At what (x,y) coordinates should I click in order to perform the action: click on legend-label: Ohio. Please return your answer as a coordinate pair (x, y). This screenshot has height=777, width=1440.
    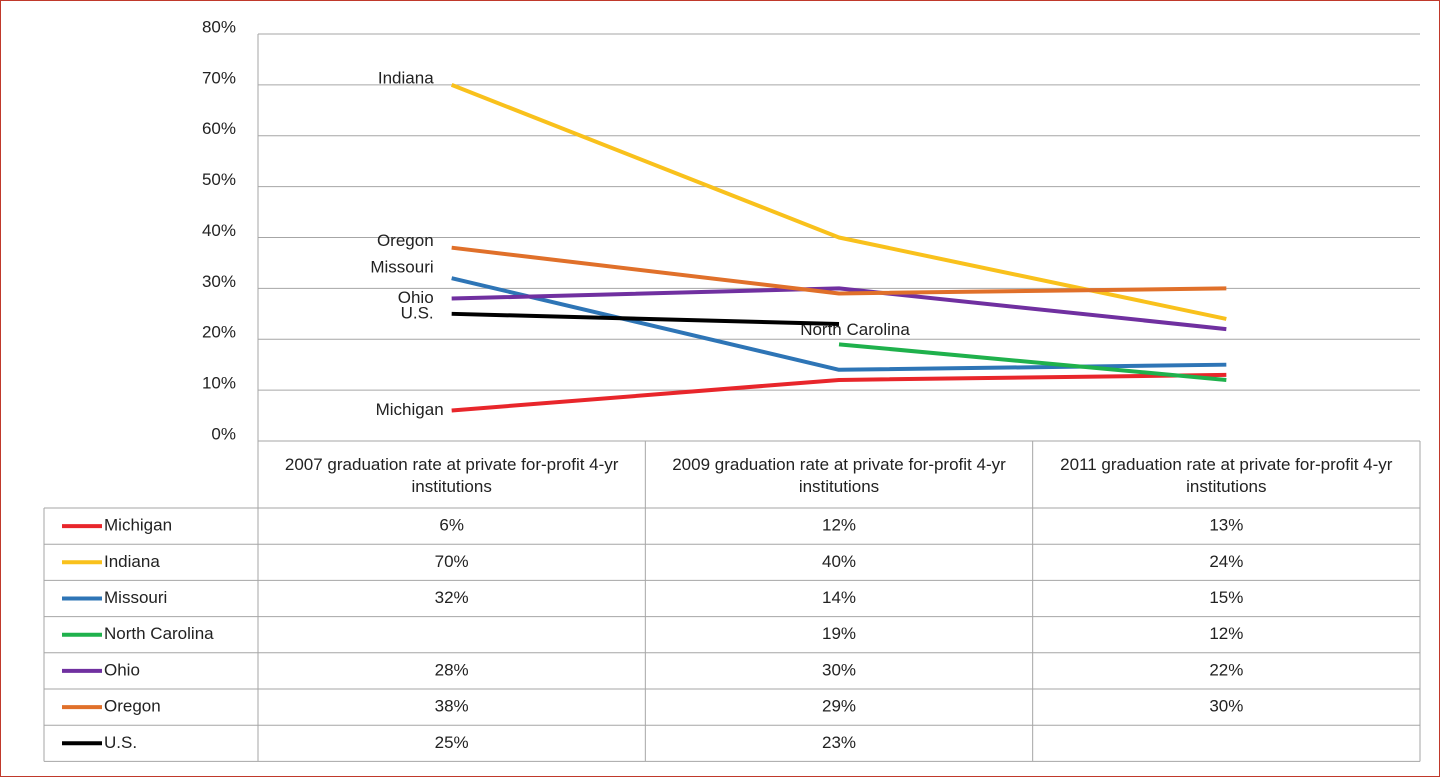
    Looking at the image, I should click on (122, 669).